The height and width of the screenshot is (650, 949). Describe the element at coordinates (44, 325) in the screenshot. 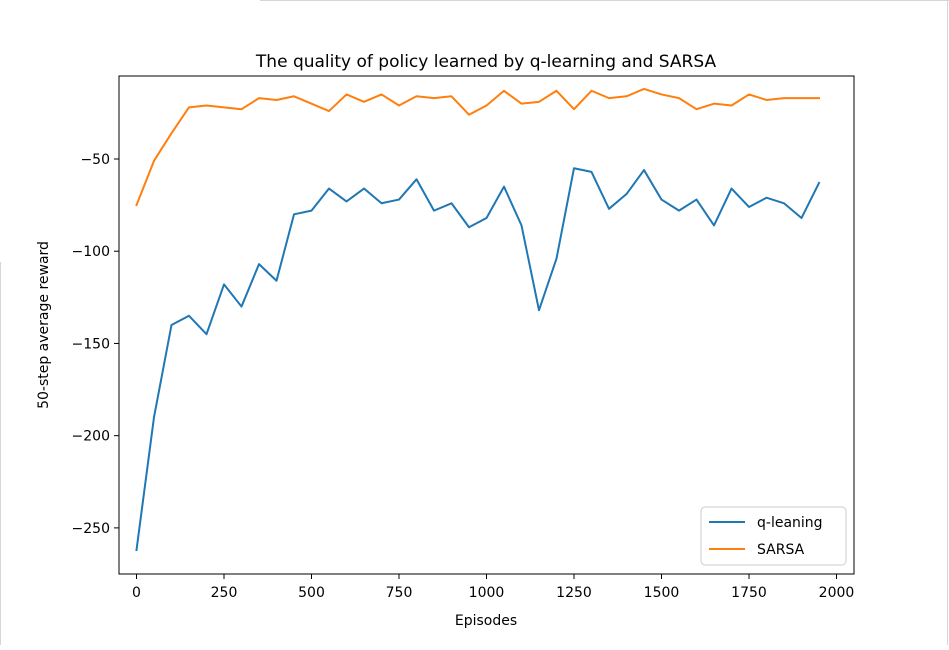

I see `y-axis-label: 50-step average reward` at that location.